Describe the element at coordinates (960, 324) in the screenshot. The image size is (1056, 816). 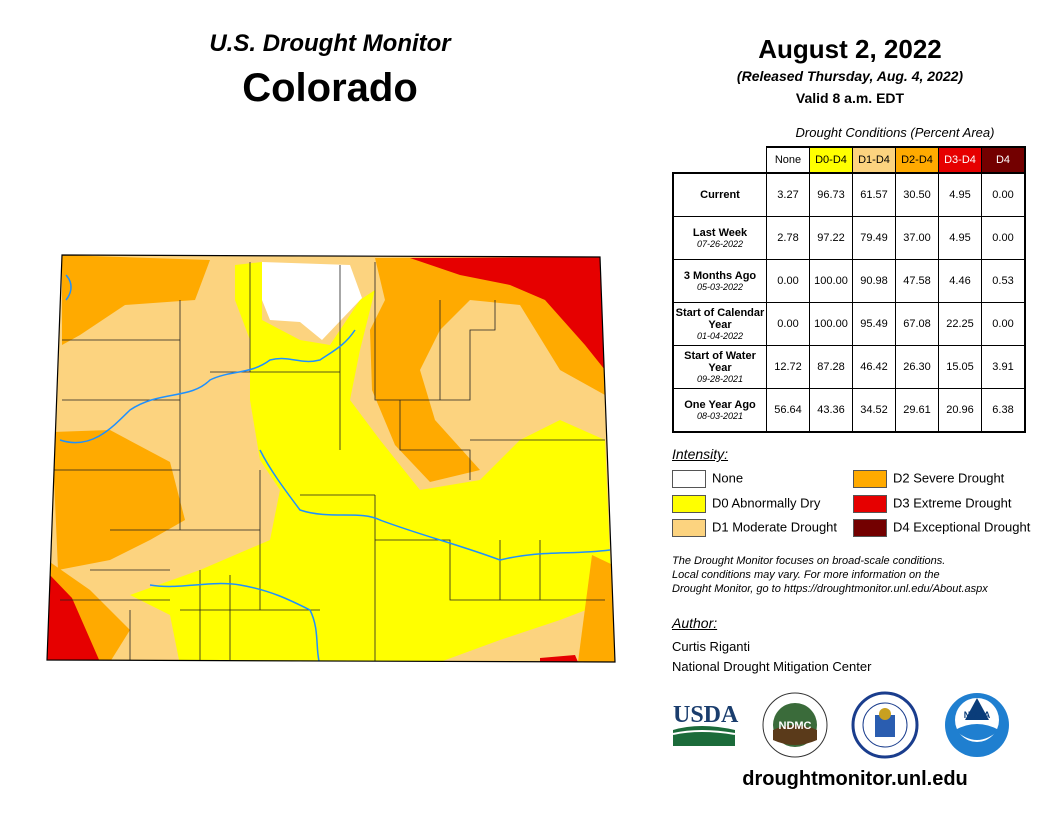
I see `cell-d3-d4: 22.25` at that location.